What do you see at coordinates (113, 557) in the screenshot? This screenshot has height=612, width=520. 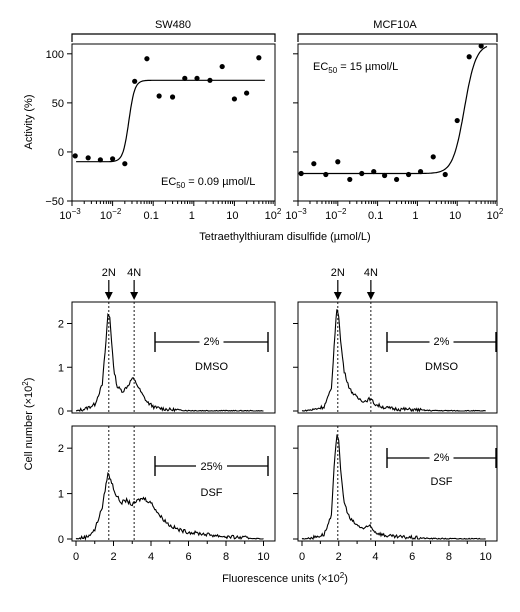 I see `x-tick-label: 2` at bounding box center [113, 557].